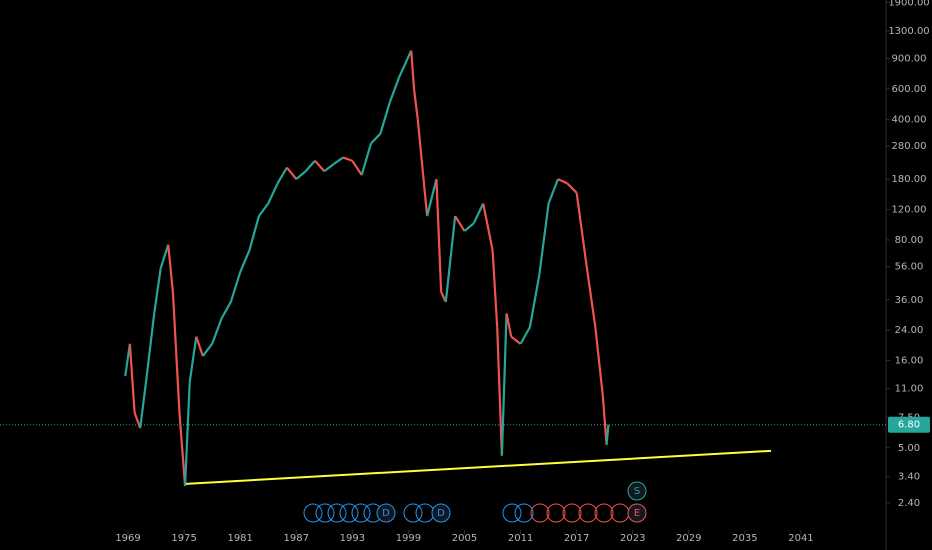 This screenshot has height=550, width=932. I want to click on x-tick-label: 1975, so click(183, 538).